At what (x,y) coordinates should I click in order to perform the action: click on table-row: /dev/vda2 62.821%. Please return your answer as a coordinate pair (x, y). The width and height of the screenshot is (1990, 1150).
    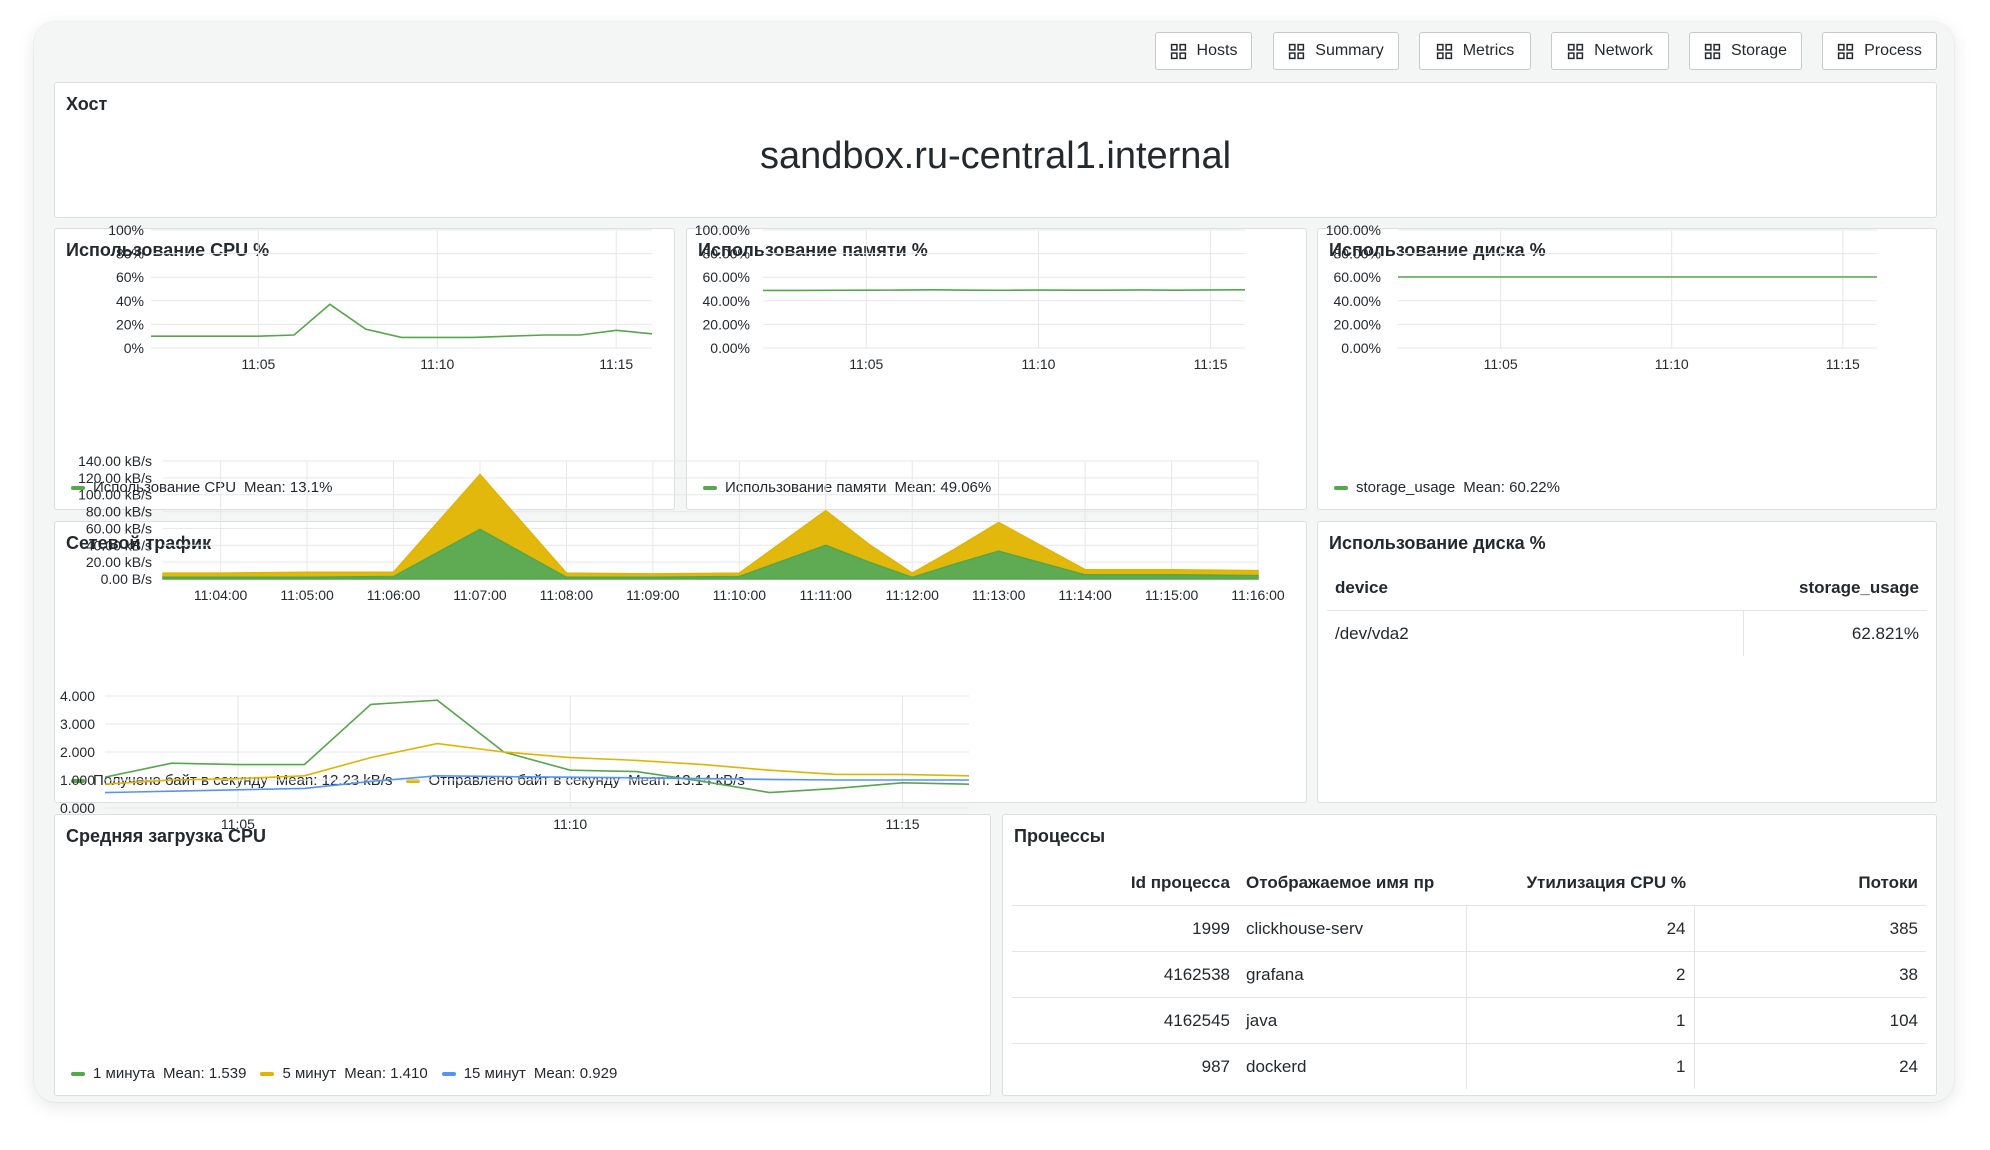
    Looking at the image, I should click on (1627, 633).